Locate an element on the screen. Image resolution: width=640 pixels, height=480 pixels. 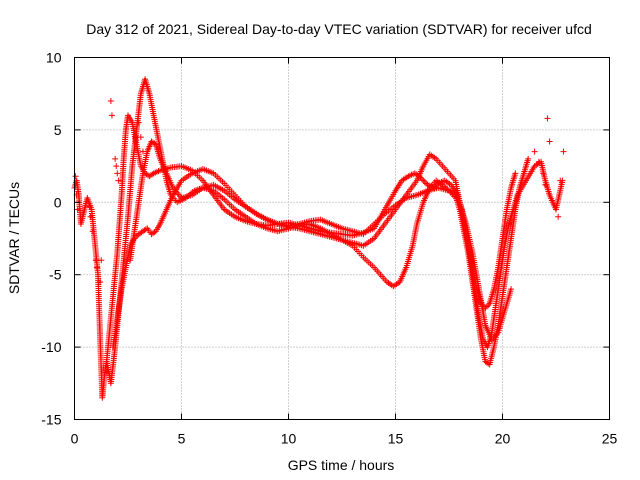
x-tick-label: 10 is located at coordinates (289, 439).